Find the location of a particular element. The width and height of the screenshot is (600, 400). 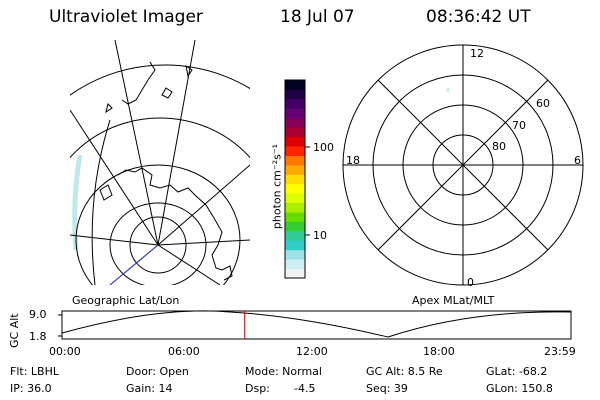

date-label: 18 Jul 07 is located at coordinates (317, 17).